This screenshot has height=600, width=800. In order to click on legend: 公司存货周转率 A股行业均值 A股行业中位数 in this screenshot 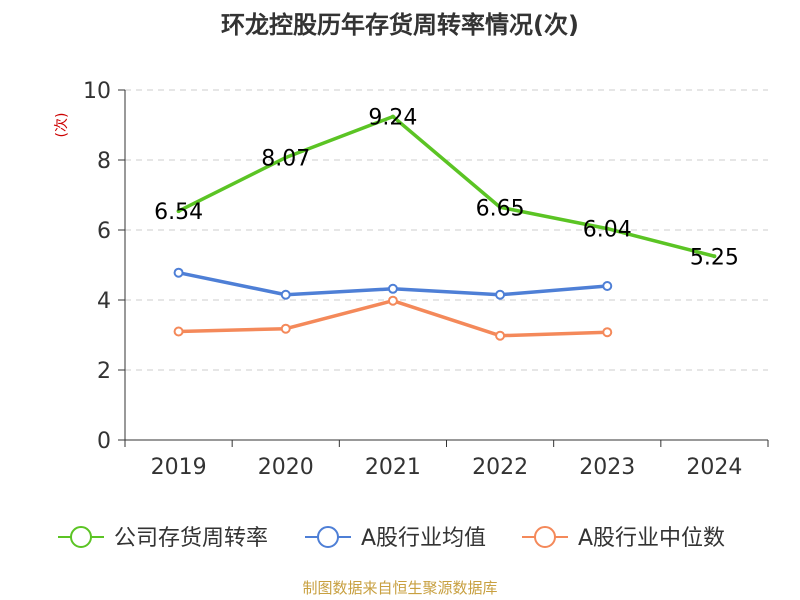, I will do `click(391, 538)`.